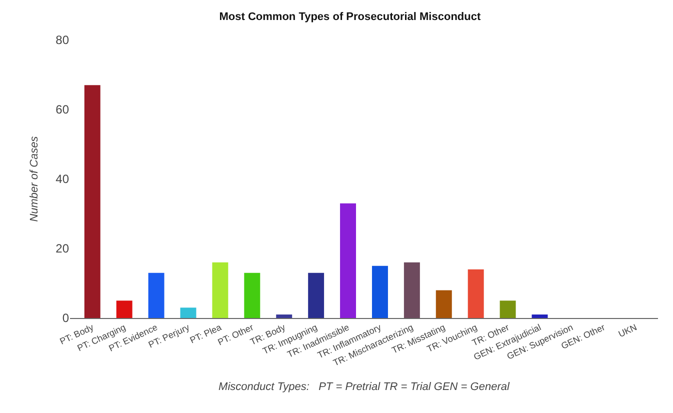 The image size is (673, 413). I want to click on x-axis-title: Misconduct Types: PT = Pretrial TR = Trial GEN = General, so click(364, 387).